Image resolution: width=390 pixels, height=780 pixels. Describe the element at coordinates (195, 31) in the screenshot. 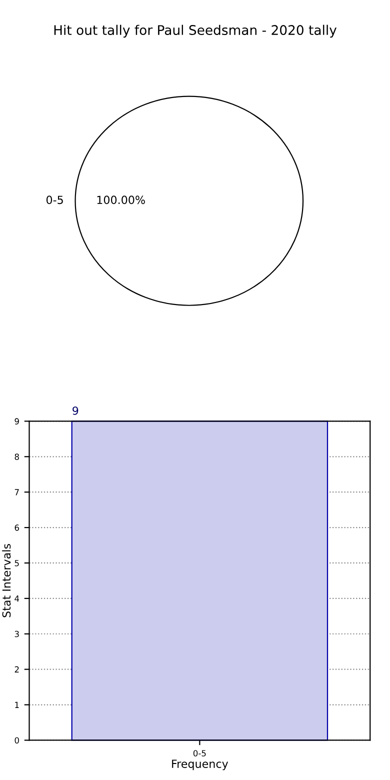

I see `chart-title: Hit out tally for Paul Seedsman - 2020 tally` at that location.